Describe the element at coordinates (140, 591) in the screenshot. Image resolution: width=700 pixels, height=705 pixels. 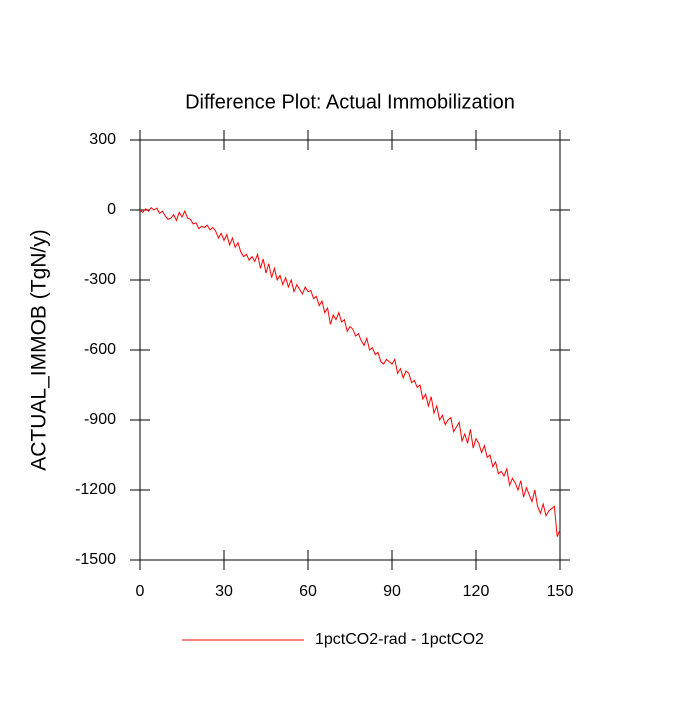
I see `x-tick-label: 0` at that location.